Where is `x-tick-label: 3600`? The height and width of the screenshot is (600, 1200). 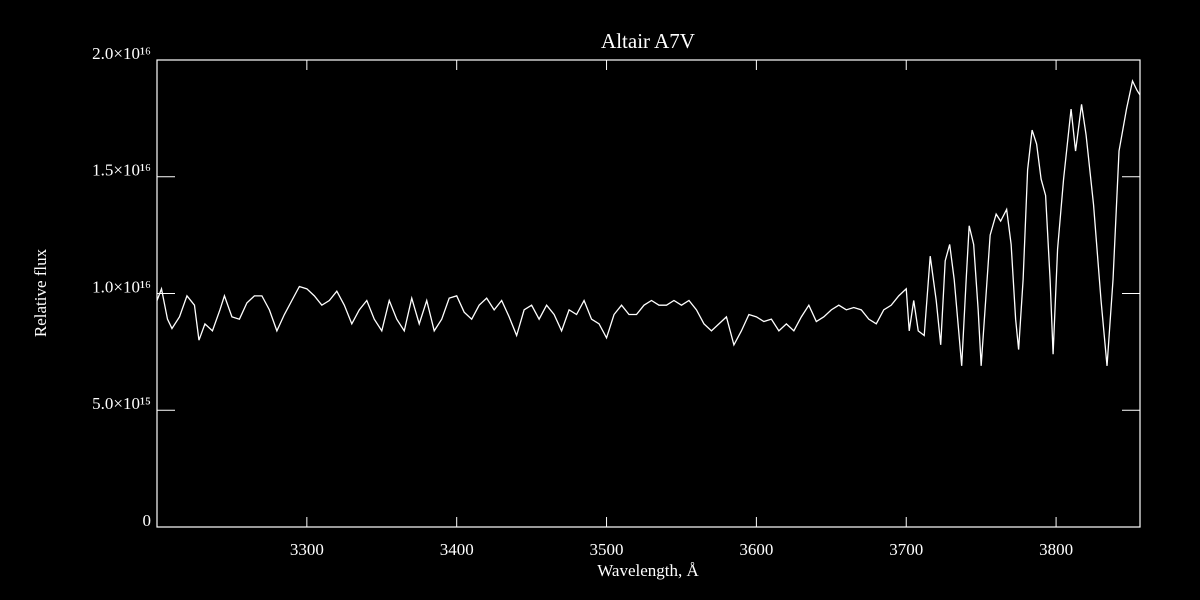
x-tick-label: 3600 is located at coordinates (756, 549).